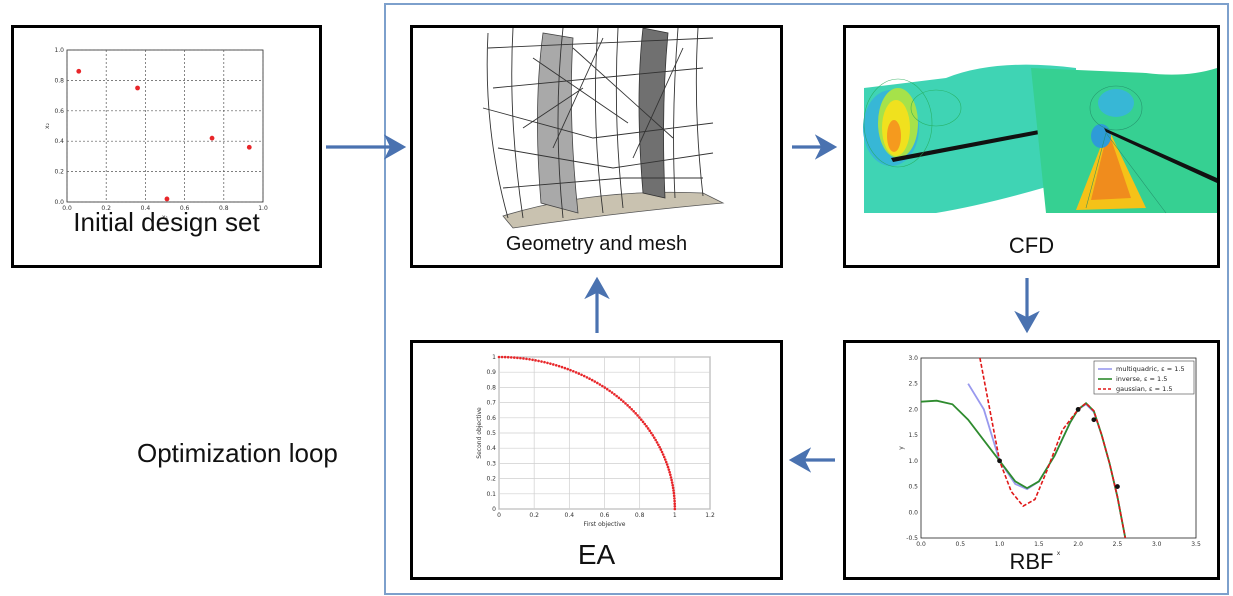 This screenshot has height=596, width=1233. What do you see at coordinates (913, 461) in the screenshot?
I see `y-tick-label: 1.0` at bounding box center [913, 461].